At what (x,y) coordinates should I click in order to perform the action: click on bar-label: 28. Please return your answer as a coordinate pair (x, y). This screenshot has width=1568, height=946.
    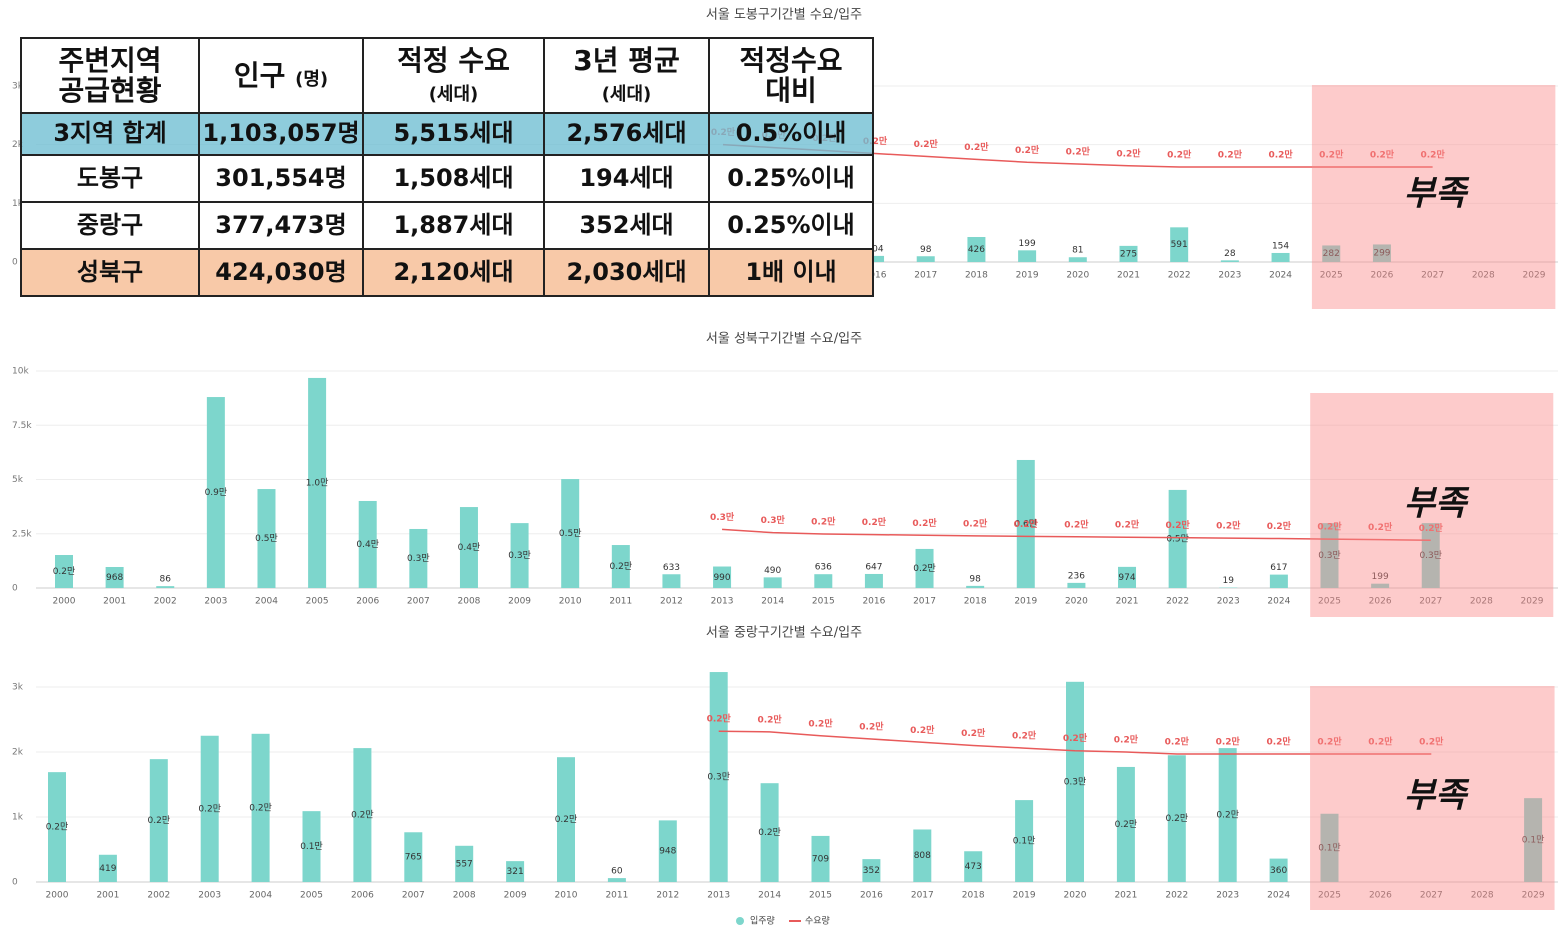
    Looking at the image, I should click on (1230, 254).